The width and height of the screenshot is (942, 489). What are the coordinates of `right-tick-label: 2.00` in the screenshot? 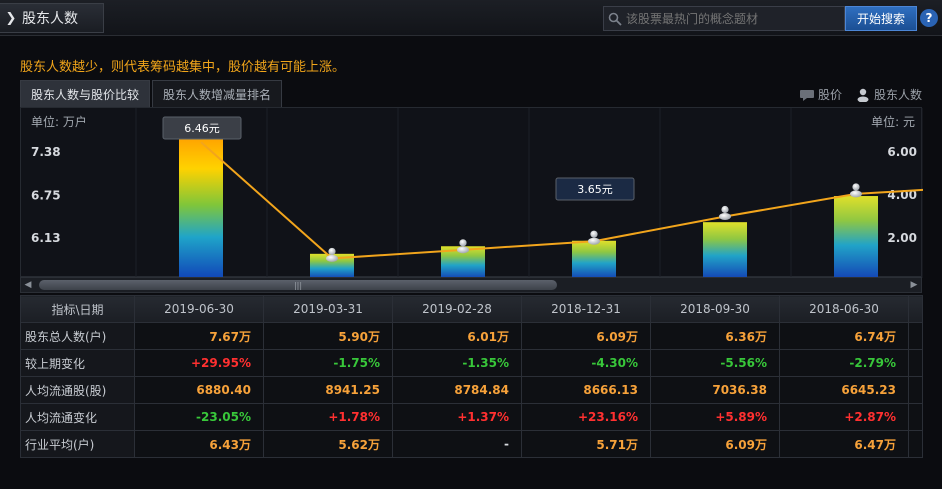 It's located at (902, 238).